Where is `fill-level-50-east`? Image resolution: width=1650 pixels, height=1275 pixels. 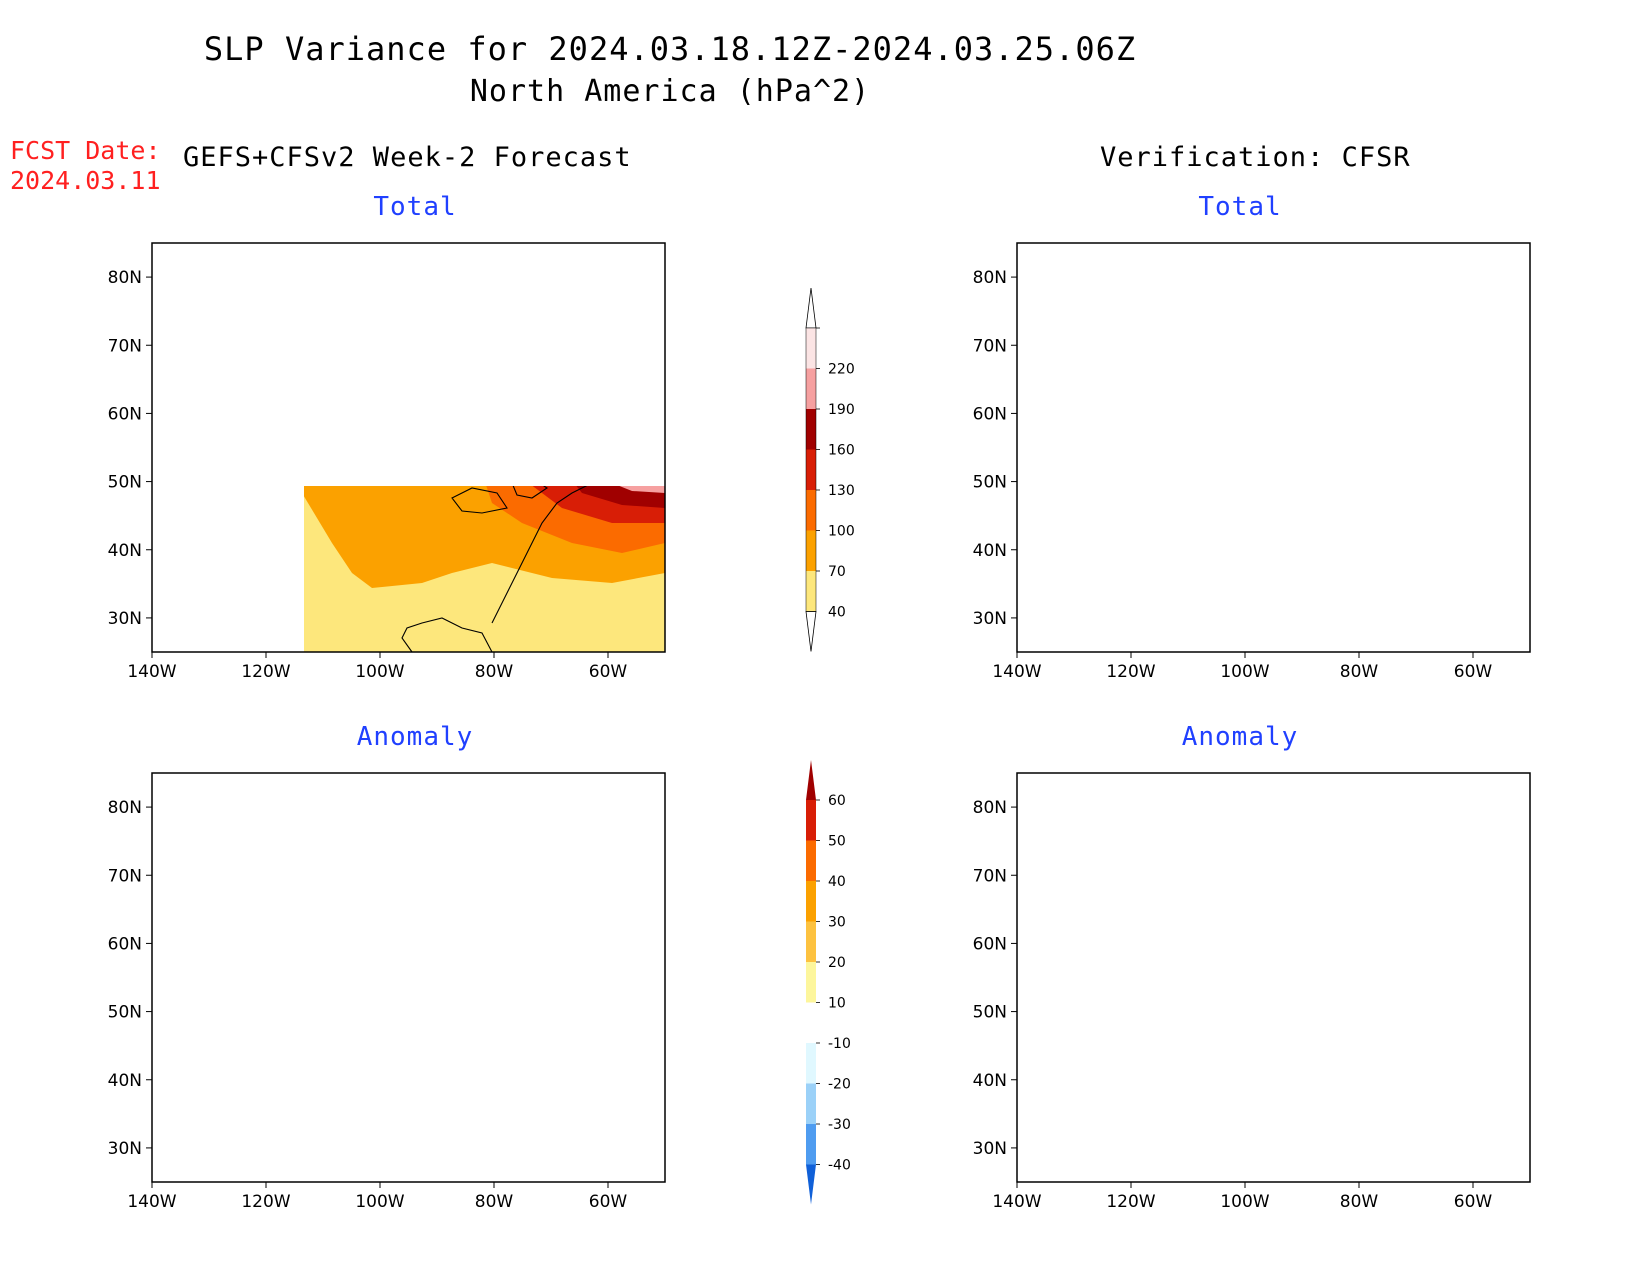
fill-level-50-east is located at coordinates (1448, 980).